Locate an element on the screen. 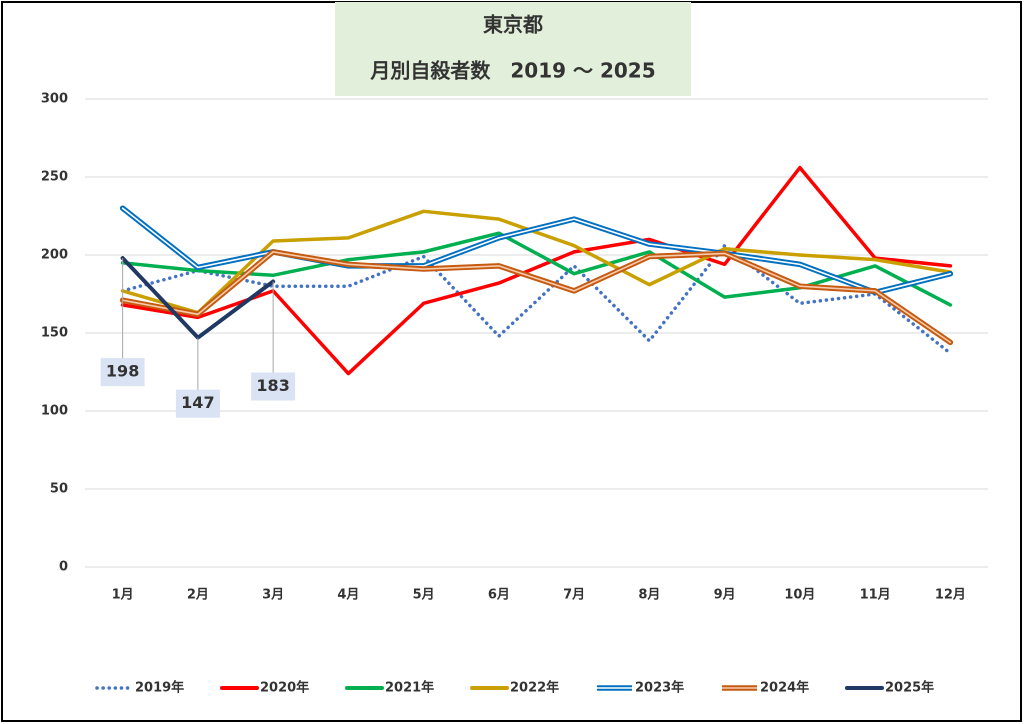  y-tick-label: 150 is located at coordinates (54, 333).